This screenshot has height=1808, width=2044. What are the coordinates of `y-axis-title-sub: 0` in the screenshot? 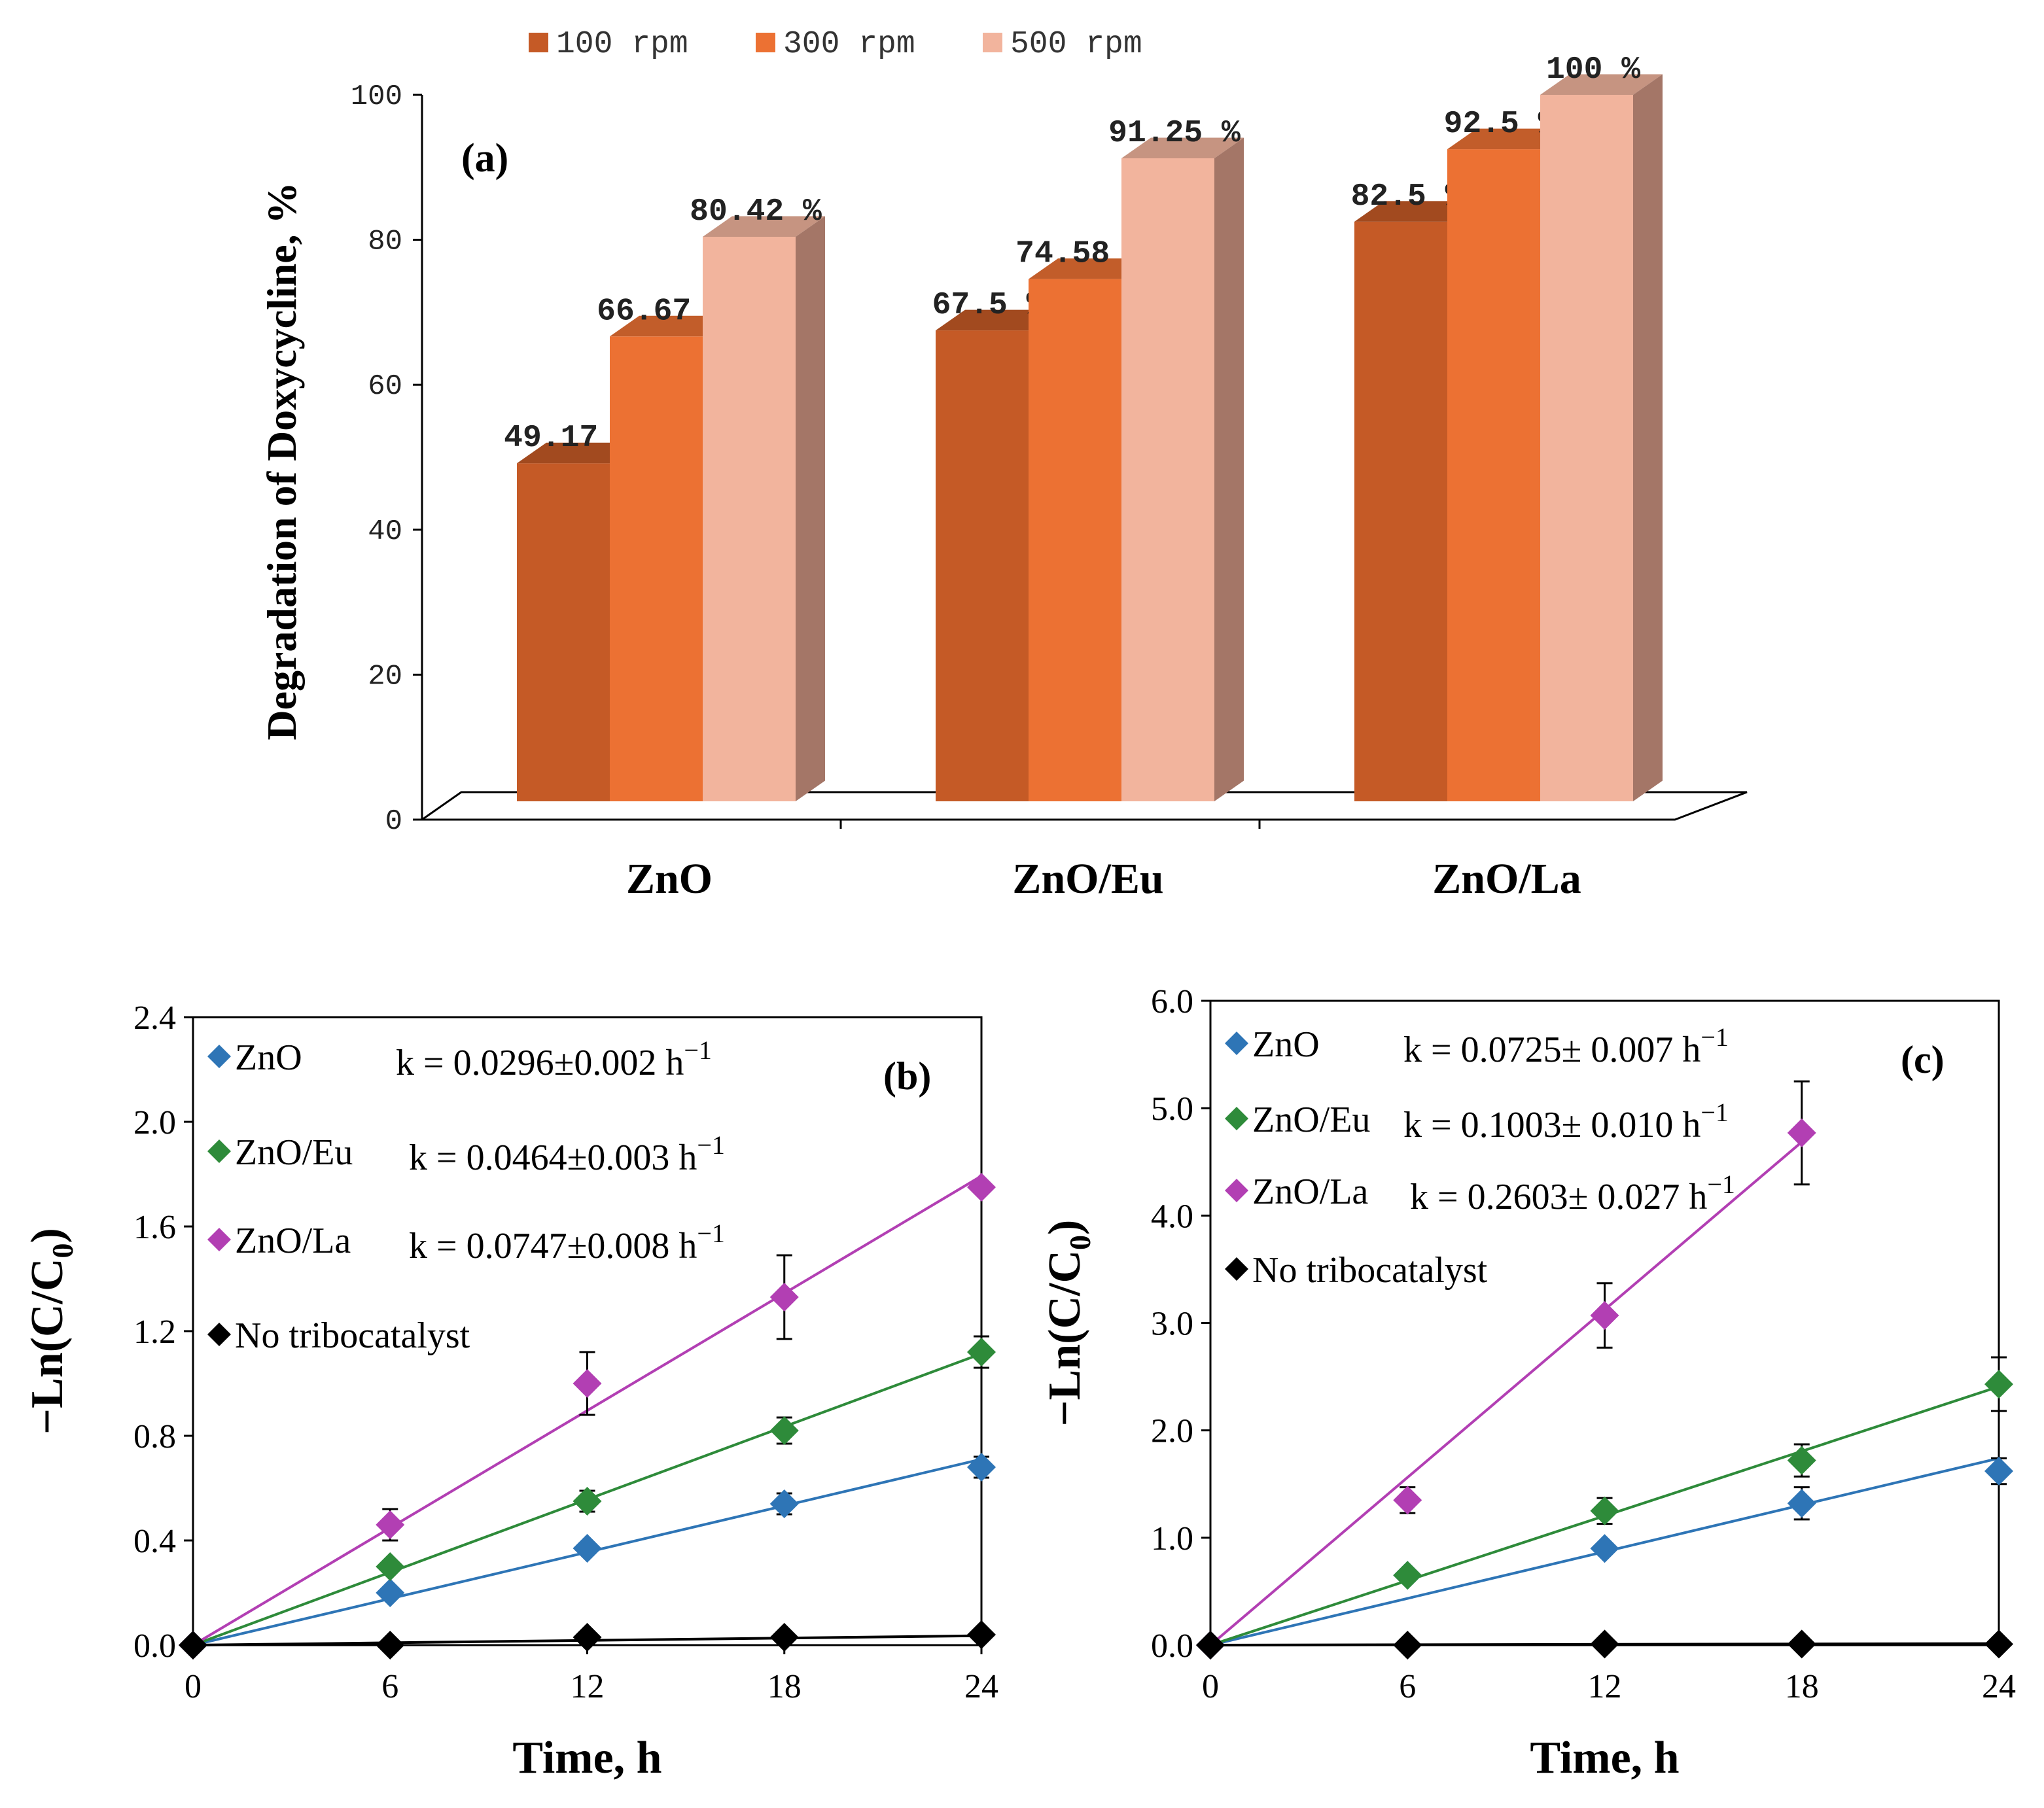 It's located at (1080, 1242).